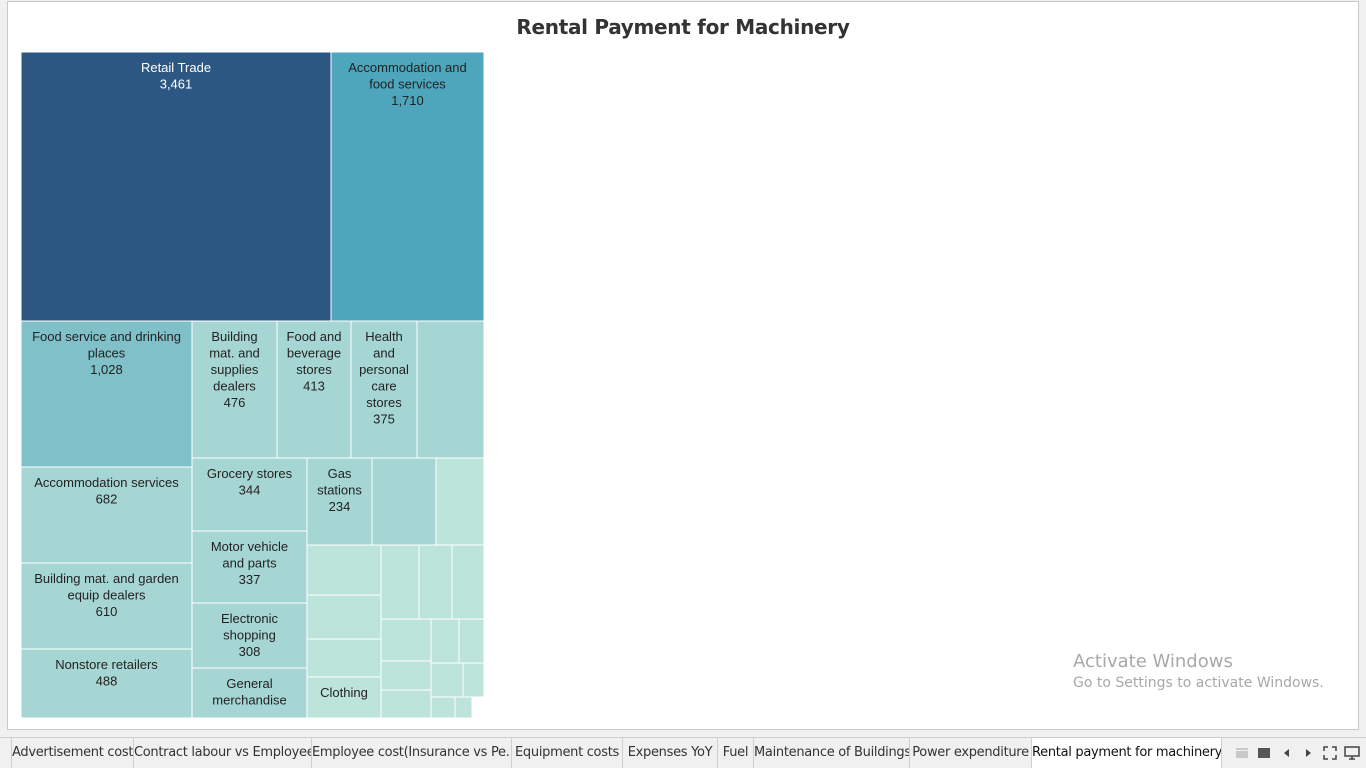 The height and width of the screenshot is (768, 1366). I want to click on treemap-tile-label-3: Building mat. and supplies dealers 476, so click(234, 369).